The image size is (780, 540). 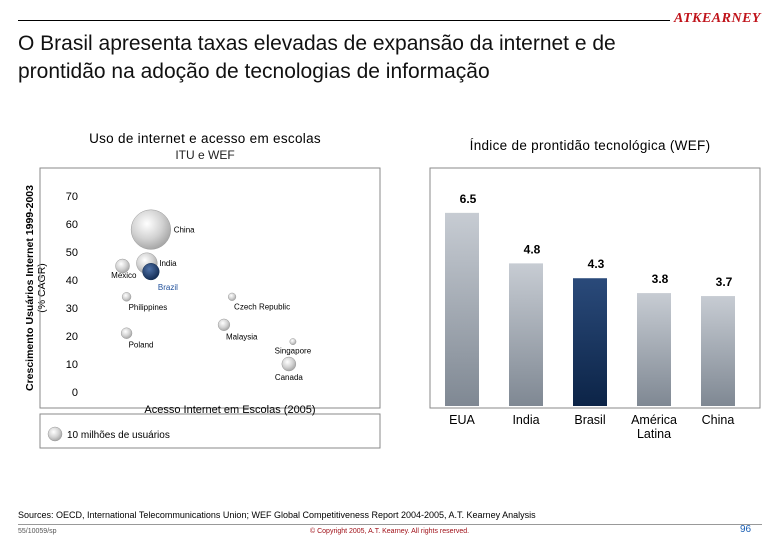 What do you see at coordinates (289, 364) in the screenshot?
I see `bubble-canada` at bounding box center [289, 364].